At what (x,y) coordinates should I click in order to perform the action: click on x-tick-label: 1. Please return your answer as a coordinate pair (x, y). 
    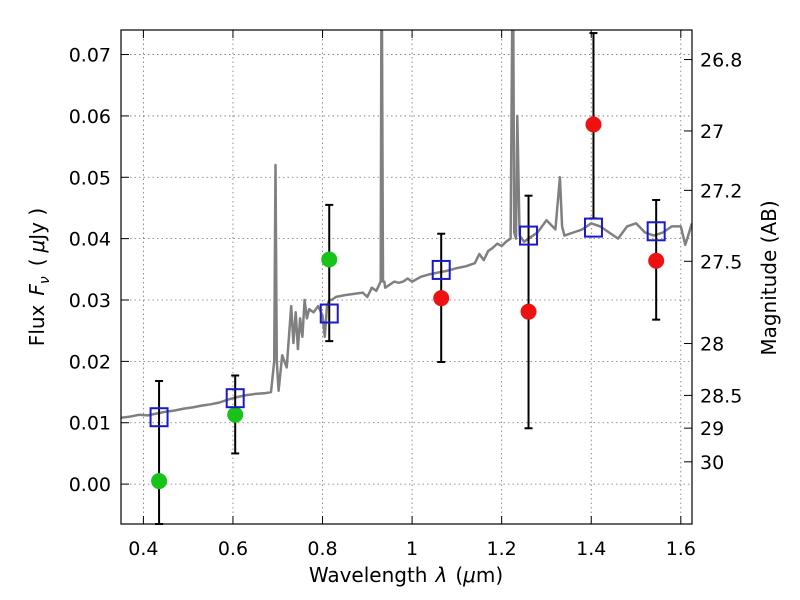
    Looking at the image, I should click on (412, 549).